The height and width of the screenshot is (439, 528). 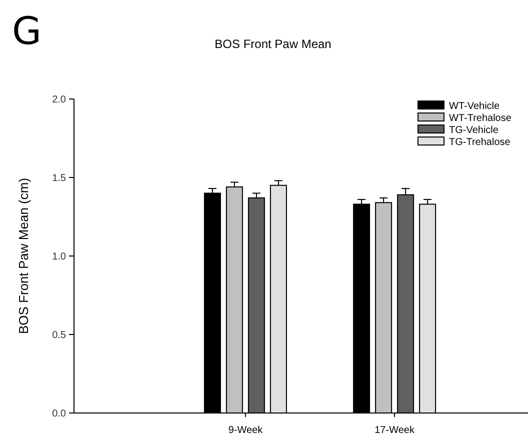 I want to click on legend-label: WT-Trehalose, so click(x=480, y=118).